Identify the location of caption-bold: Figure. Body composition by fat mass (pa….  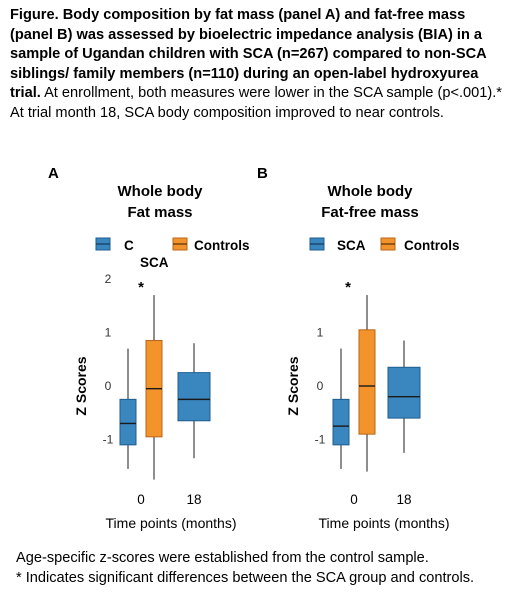
(248, 54).